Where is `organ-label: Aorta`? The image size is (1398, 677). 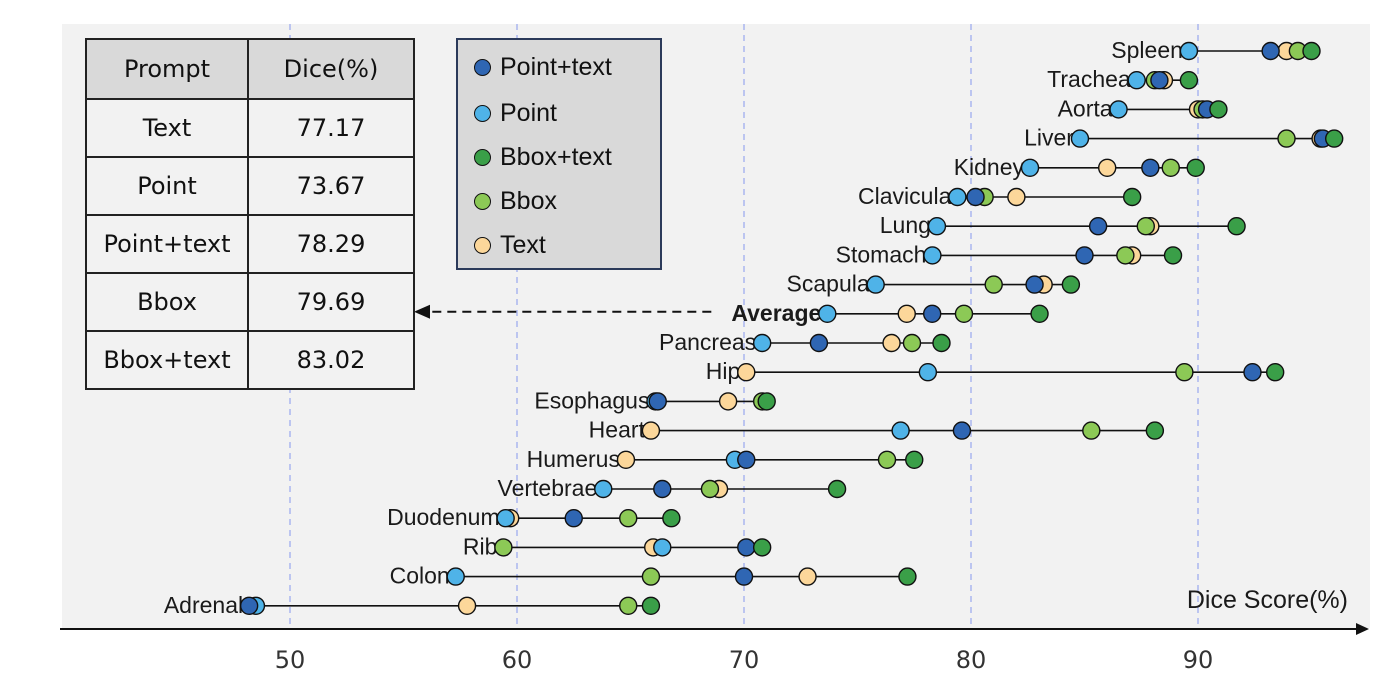
organ-label: Aorta is located at coordinates (1085, 108).